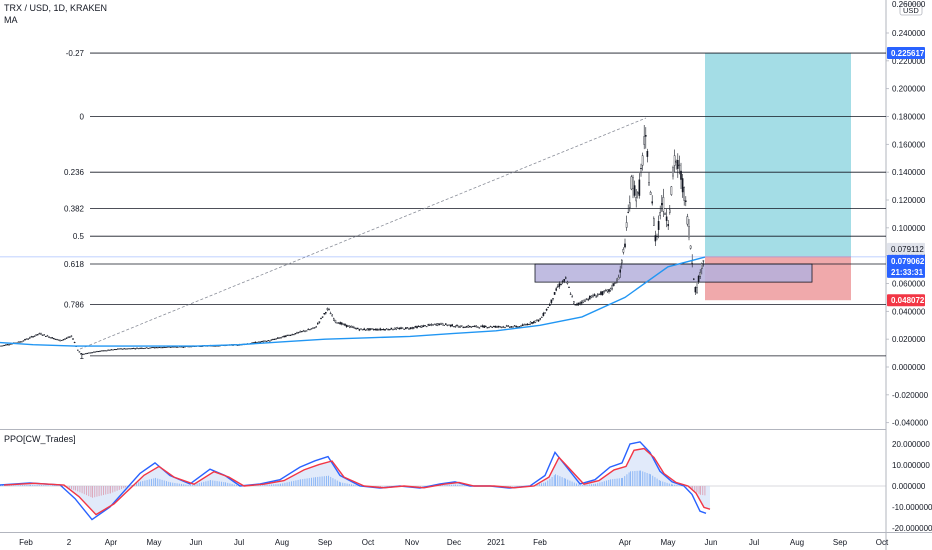  I want to click on fib-label: 0.786, so click(74, 304).